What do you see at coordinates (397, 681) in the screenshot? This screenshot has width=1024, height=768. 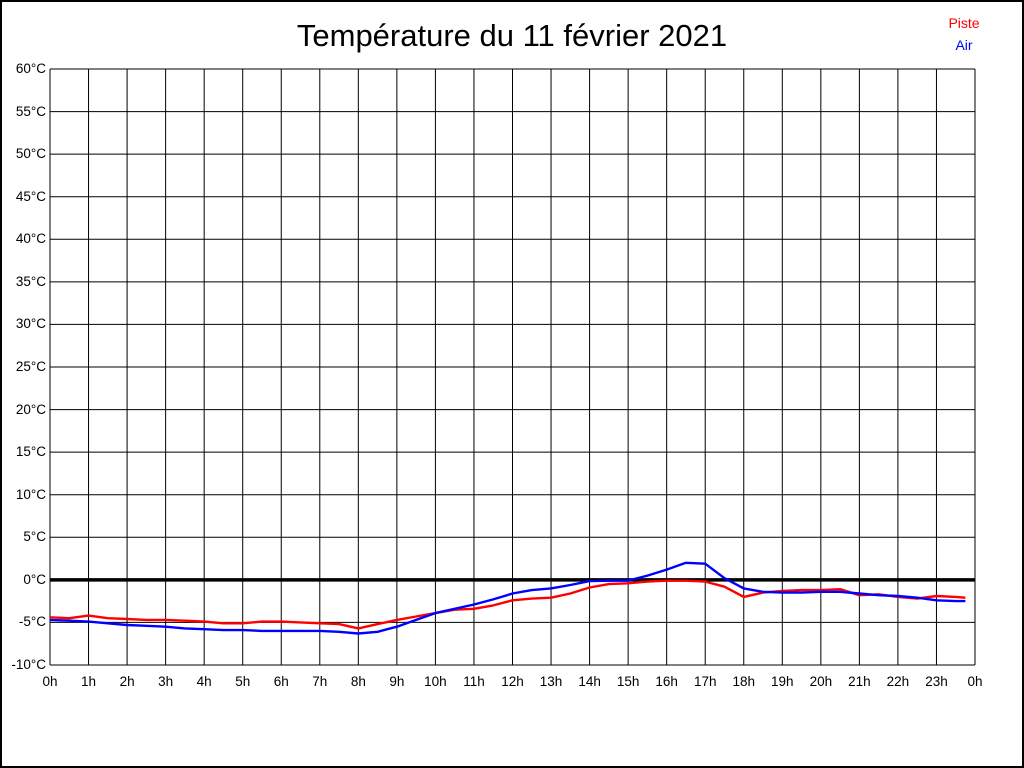 I see `x-tick-label: 9h` at bounding box center [397, 681].